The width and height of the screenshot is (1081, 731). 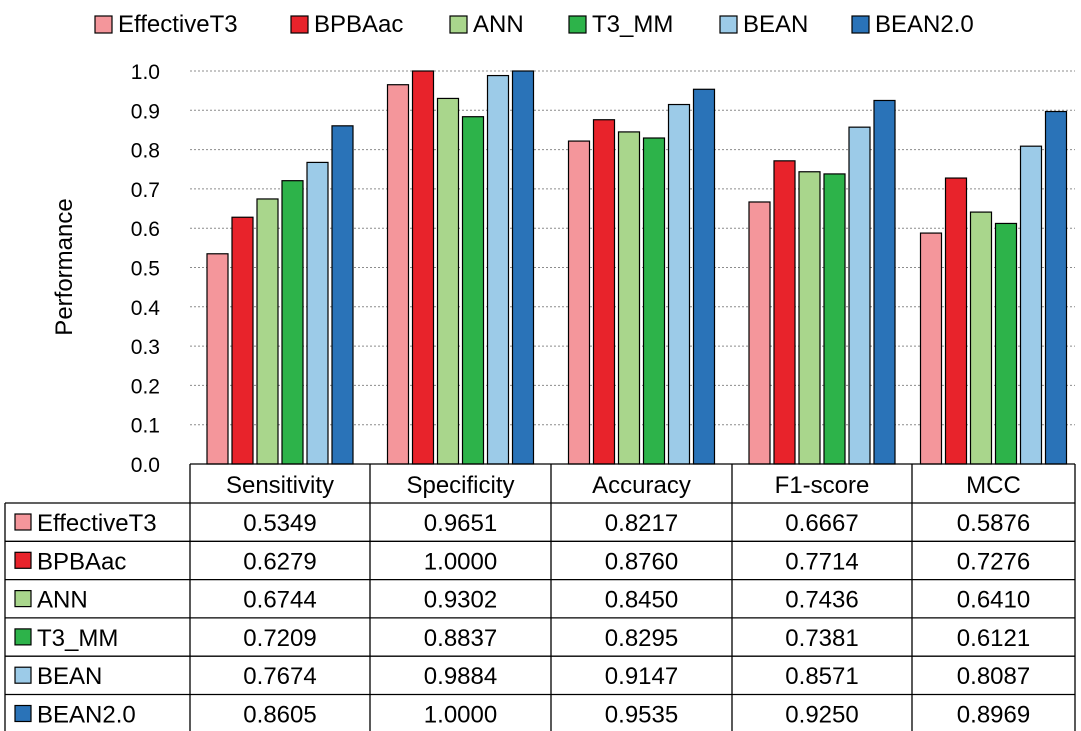 I want to click on row-series-name: BPBAac, so click(x=81, y=561).